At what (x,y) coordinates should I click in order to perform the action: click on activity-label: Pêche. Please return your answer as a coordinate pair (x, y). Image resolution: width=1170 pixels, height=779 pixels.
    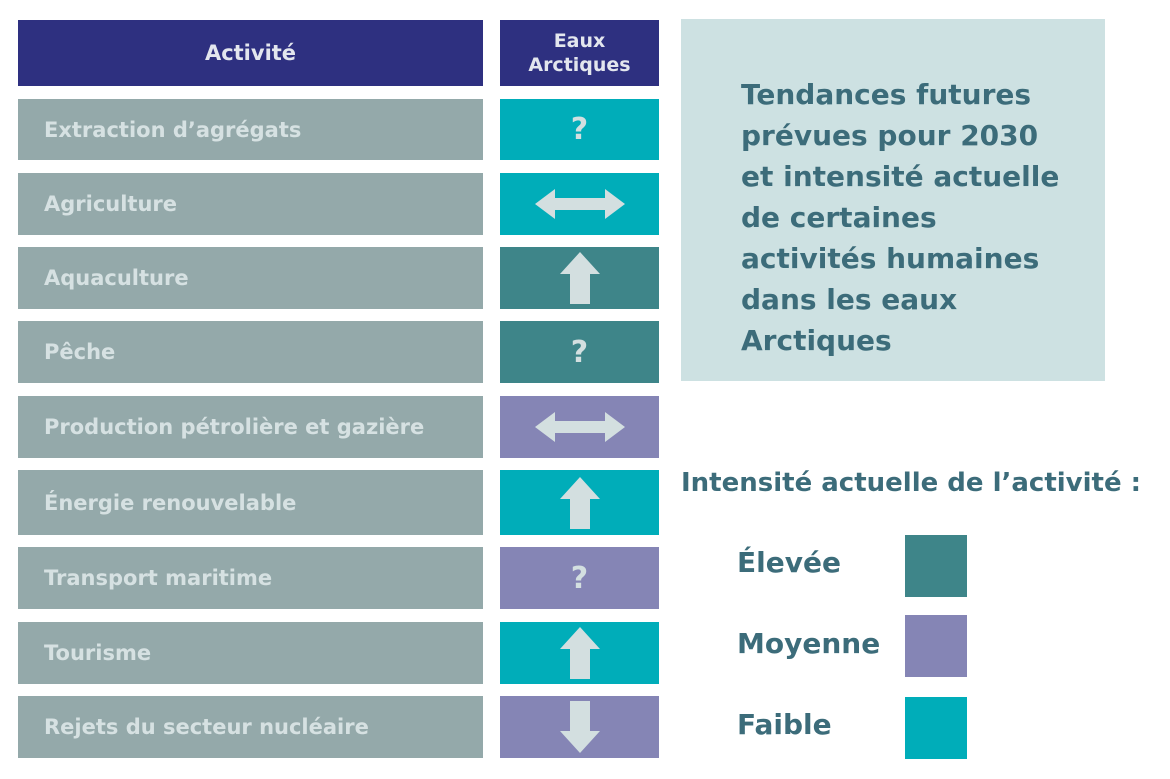
    Looking at the image, I should click on (80, 352).